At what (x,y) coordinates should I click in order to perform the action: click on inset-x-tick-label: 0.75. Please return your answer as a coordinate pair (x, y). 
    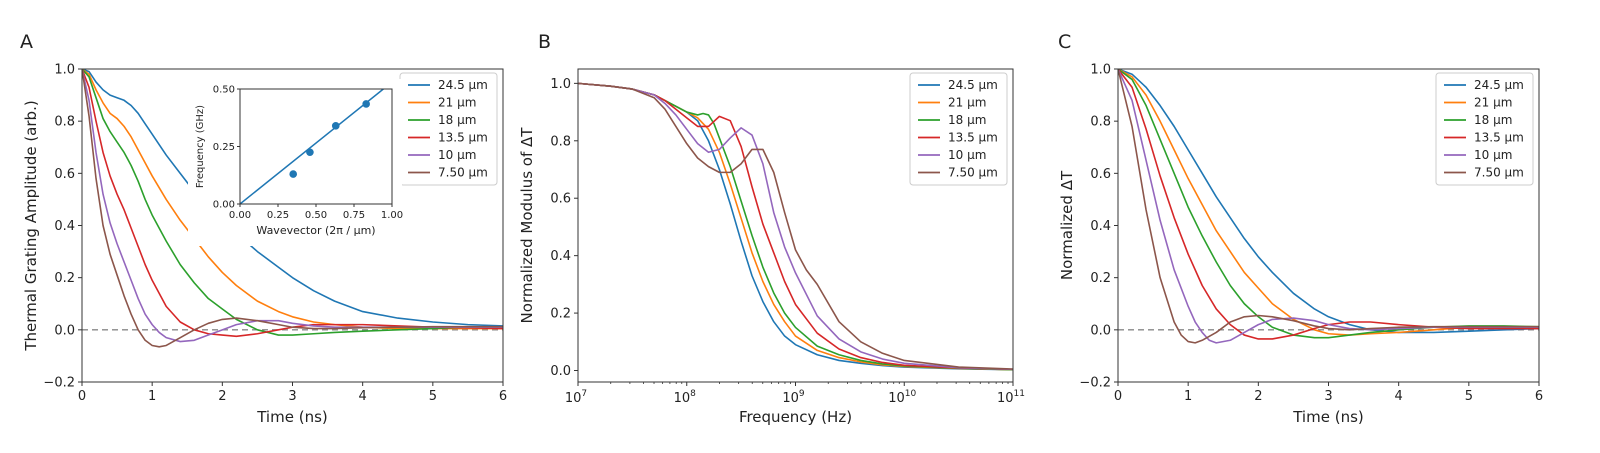
    Looking at the image, I should click on (354, 215).